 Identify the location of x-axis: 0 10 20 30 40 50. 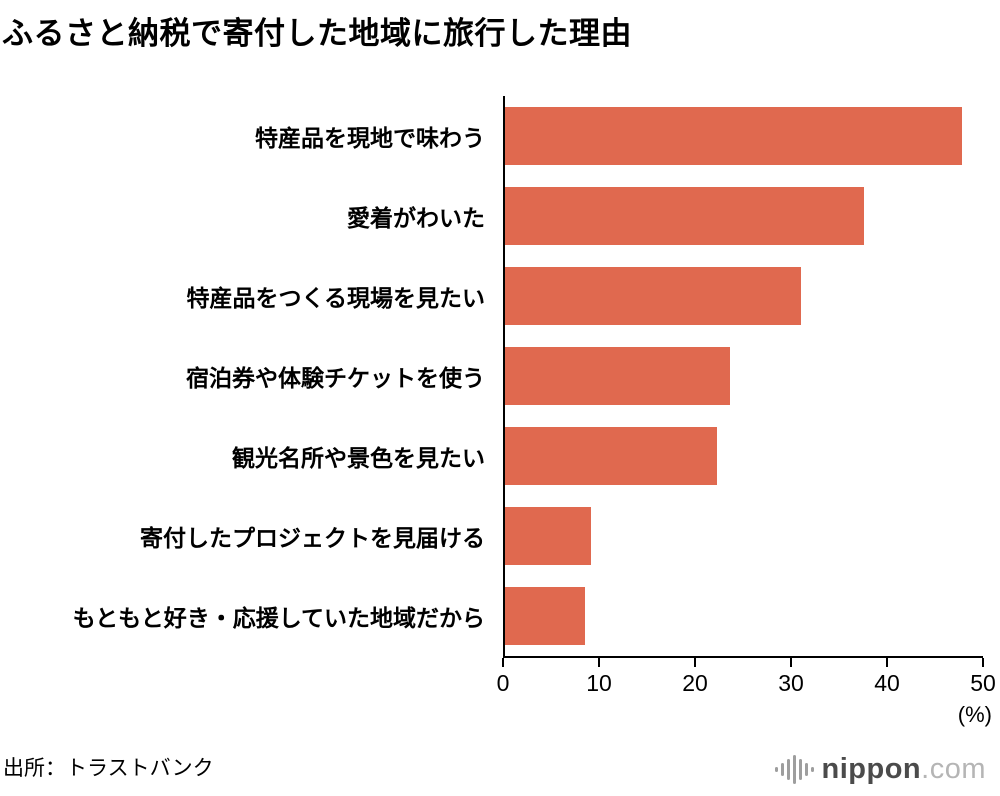
(746, 678).